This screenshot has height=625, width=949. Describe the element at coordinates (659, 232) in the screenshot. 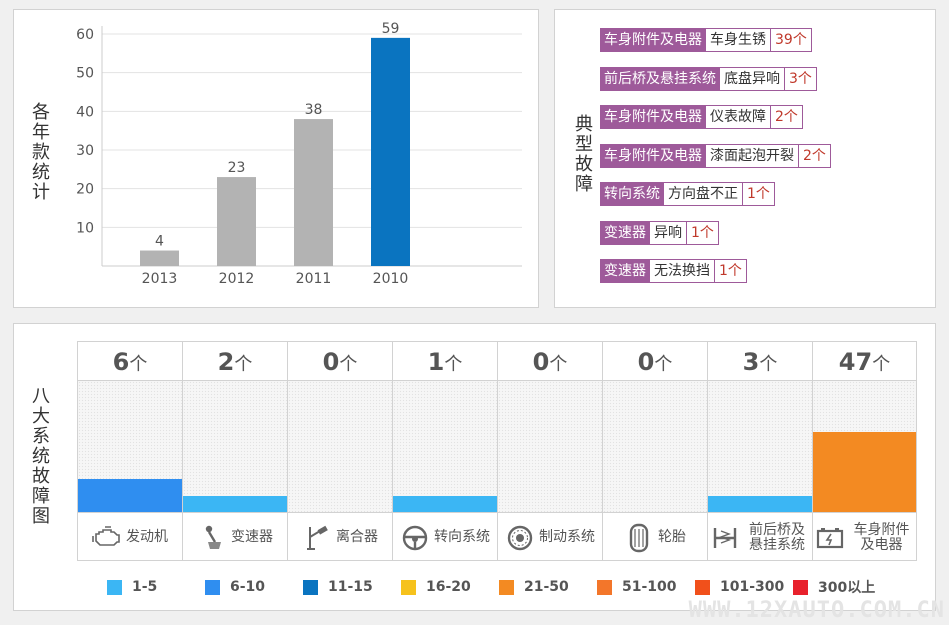

I see `fault-item: 变速器 异响 1个` at that location.